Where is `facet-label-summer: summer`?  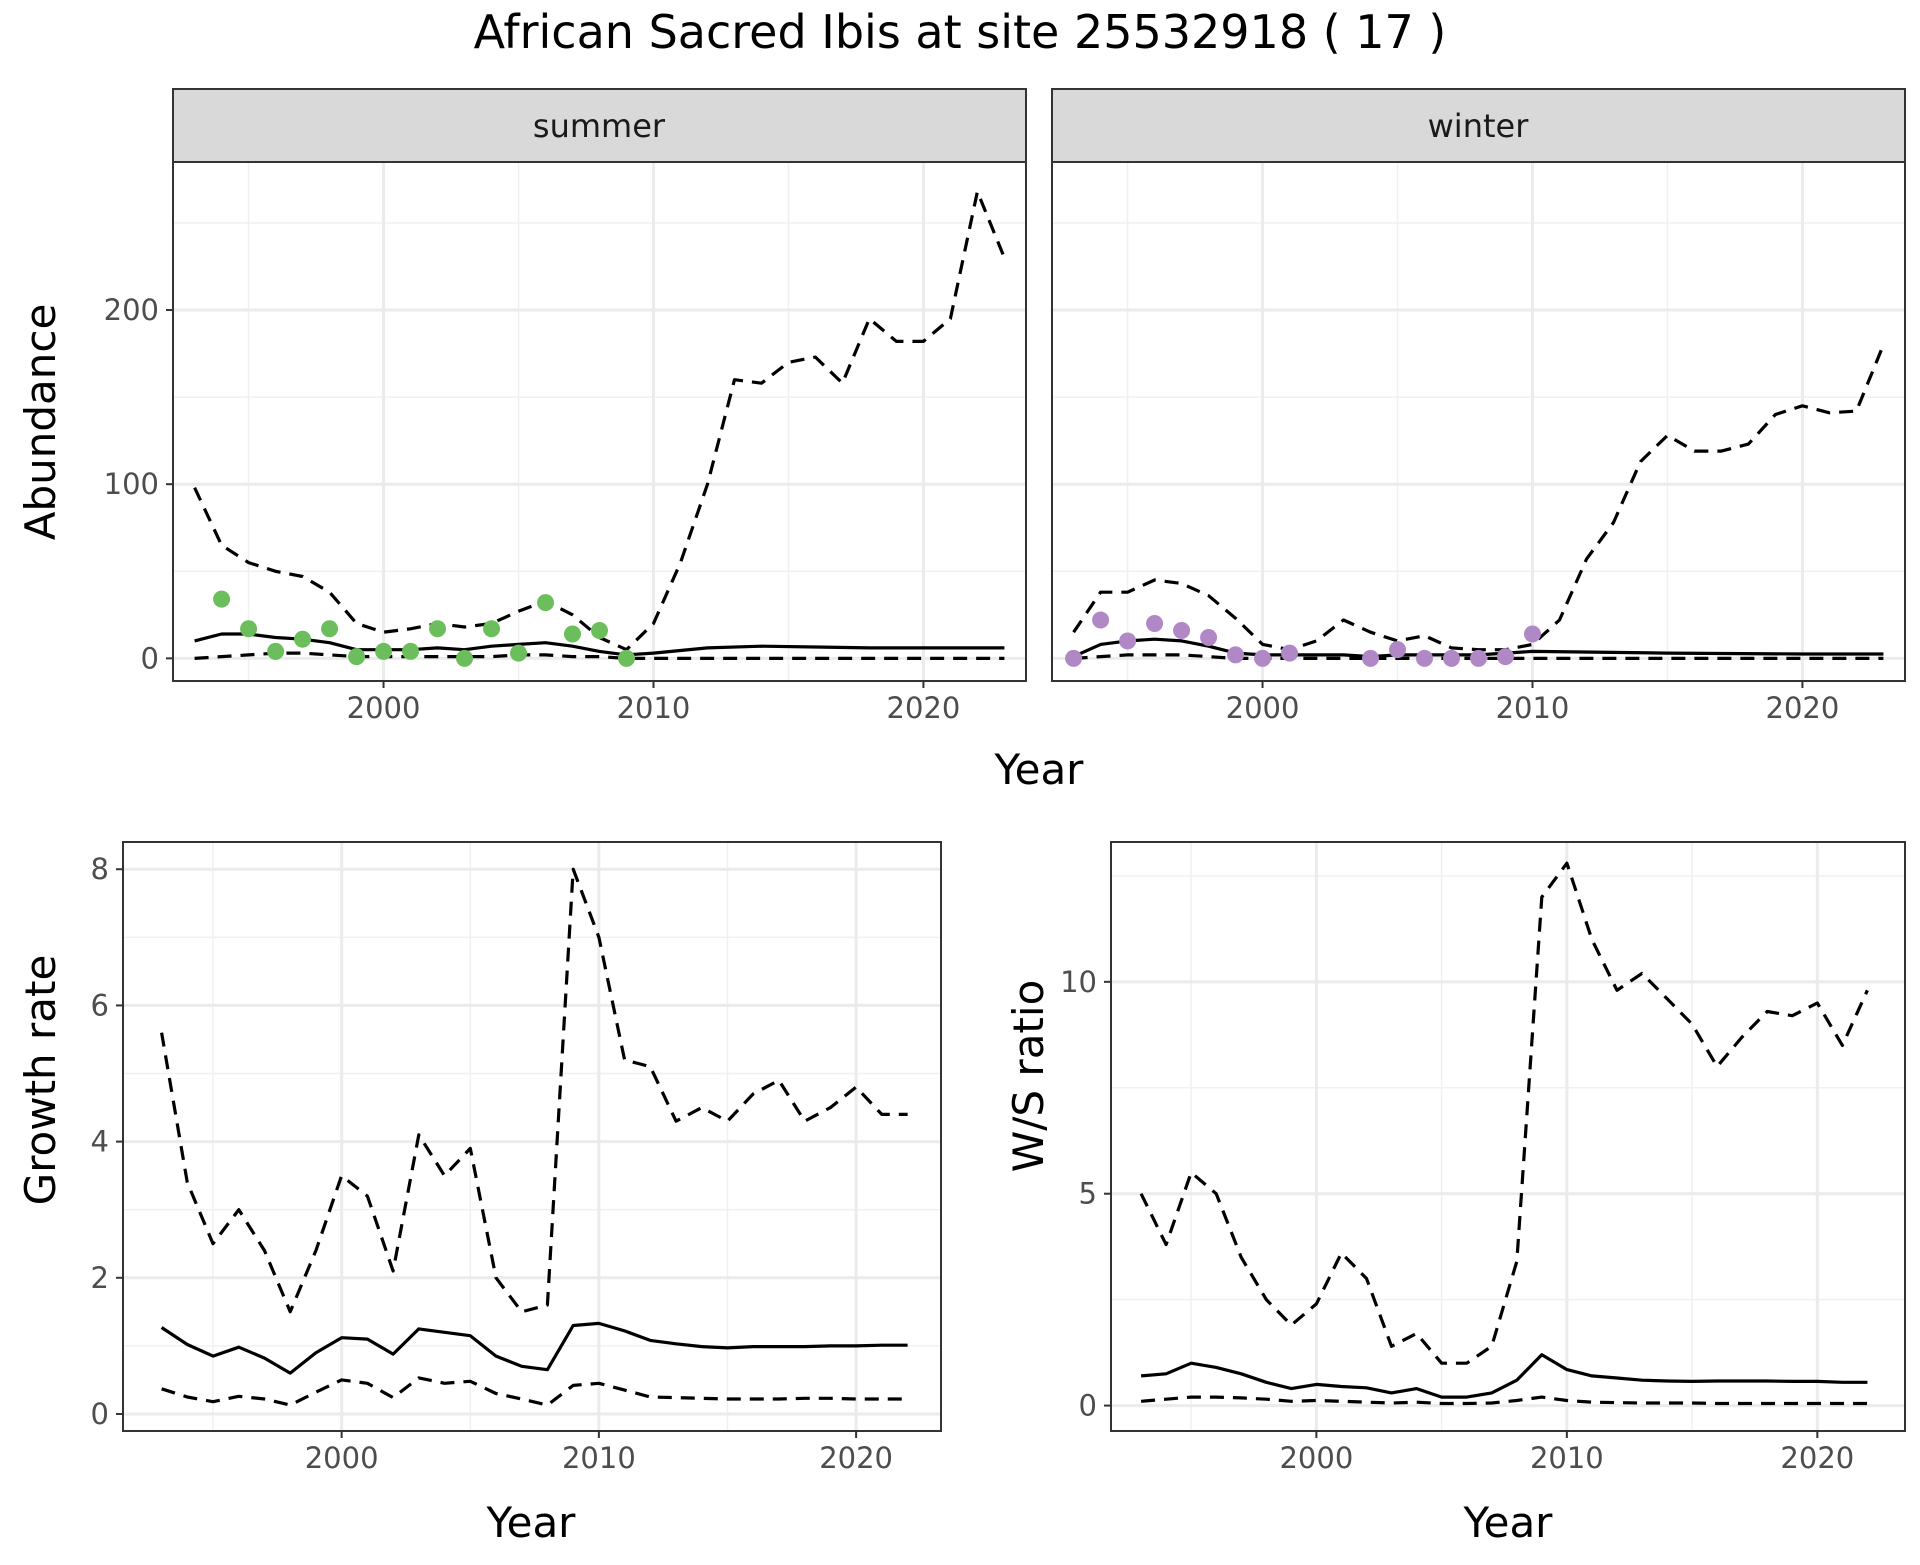
facet-label-summer: summer is located at coordinates (599, 126).